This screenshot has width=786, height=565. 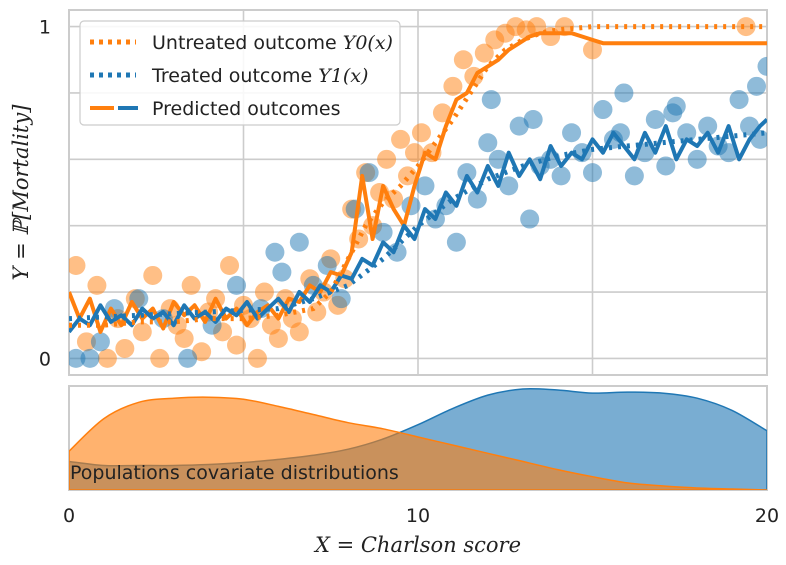 What do you see at coordinates (767, 516) in the screenshot?
I see `x-tick-label: 20` at bounding box center [767, 516].